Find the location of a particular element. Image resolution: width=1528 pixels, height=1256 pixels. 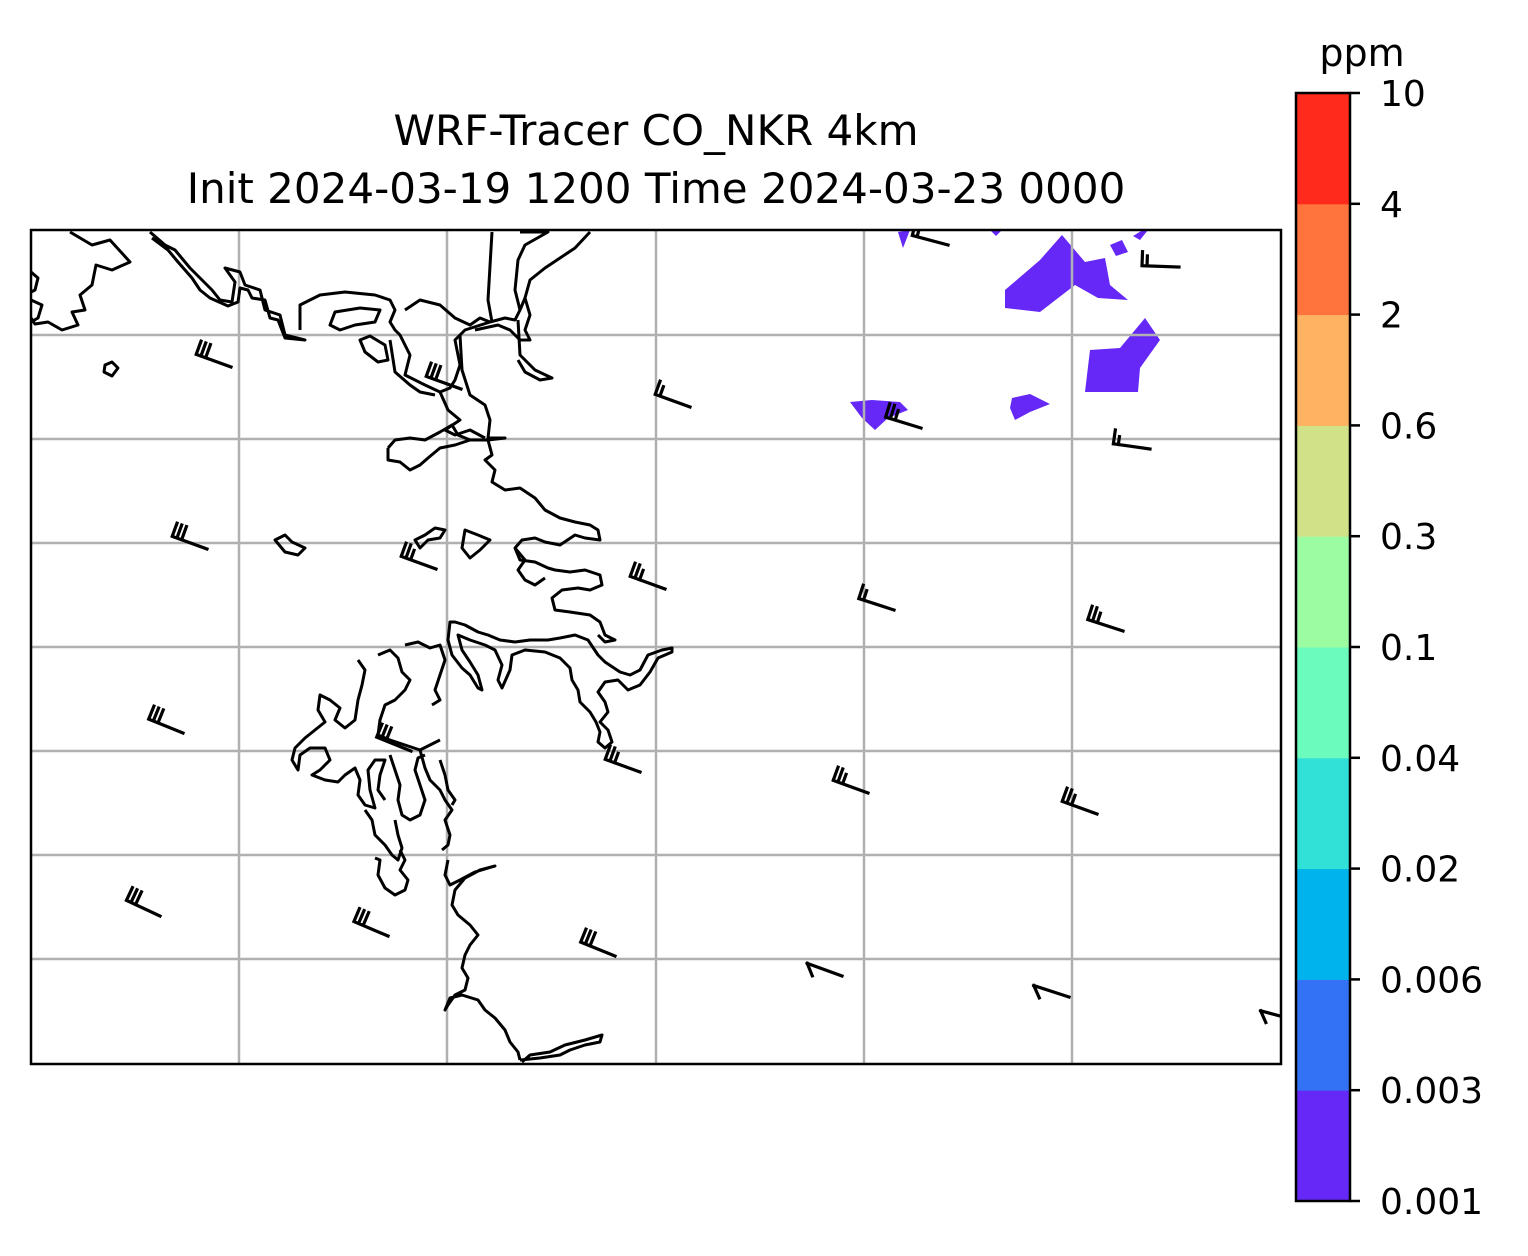

colorbar-tick-label: 0.04 is located at coordinates (1420, 759).